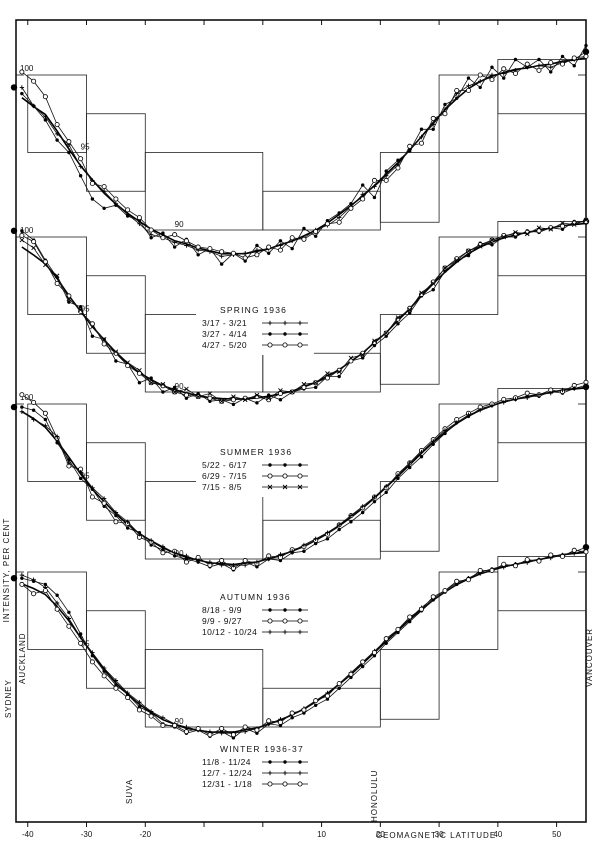 This screenshot has height=848, width=598. I want to click on legend-bg, so click(255, 328).